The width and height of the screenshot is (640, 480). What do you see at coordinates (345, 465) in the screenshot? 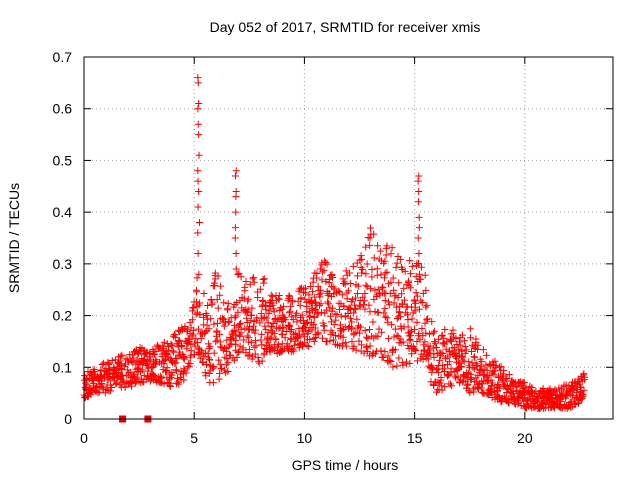
I see `x-axis-label: GPS time / hours` at bounding box center [345, 465].